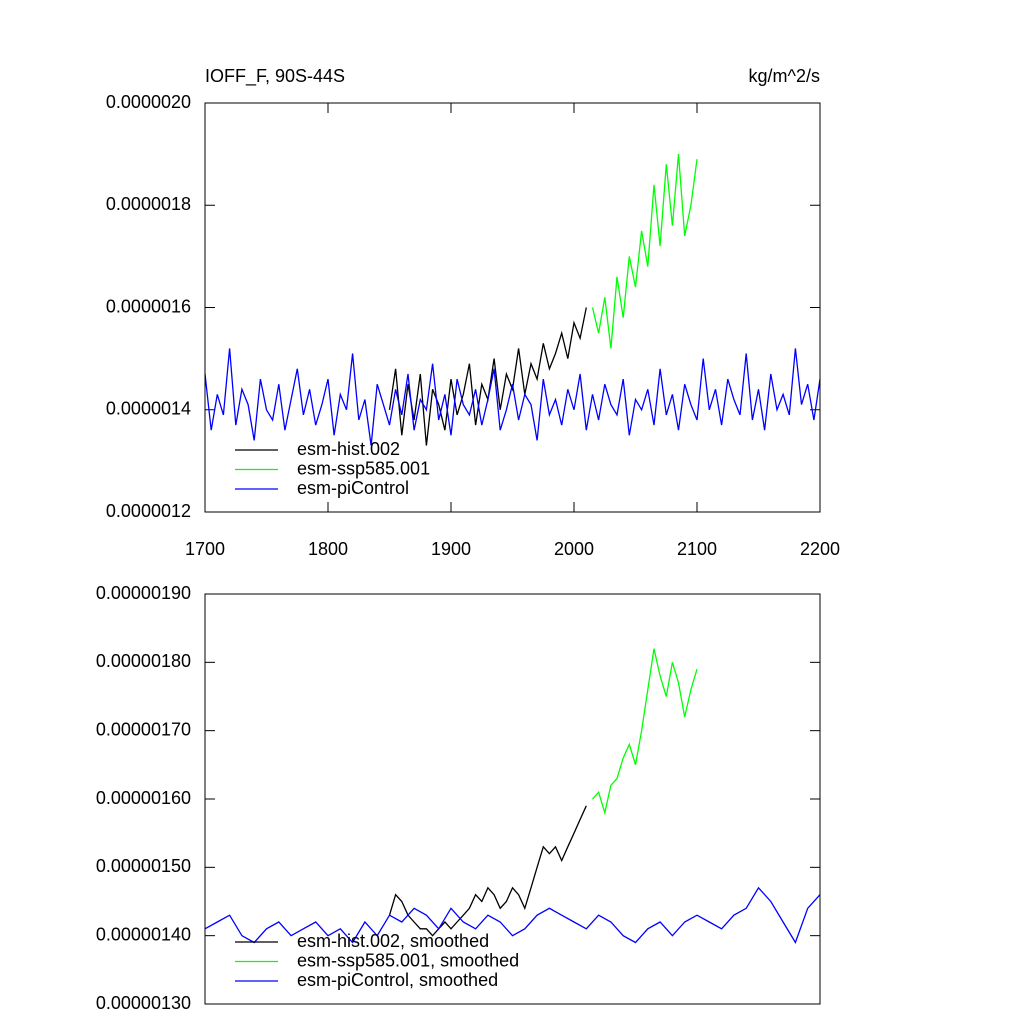 The height and width of the screenshot is (1024, 1024). Describe the element at coordinates (397, 980) in the screenshot. I see `legend-label: esm-piControl, smoothed` at that location.